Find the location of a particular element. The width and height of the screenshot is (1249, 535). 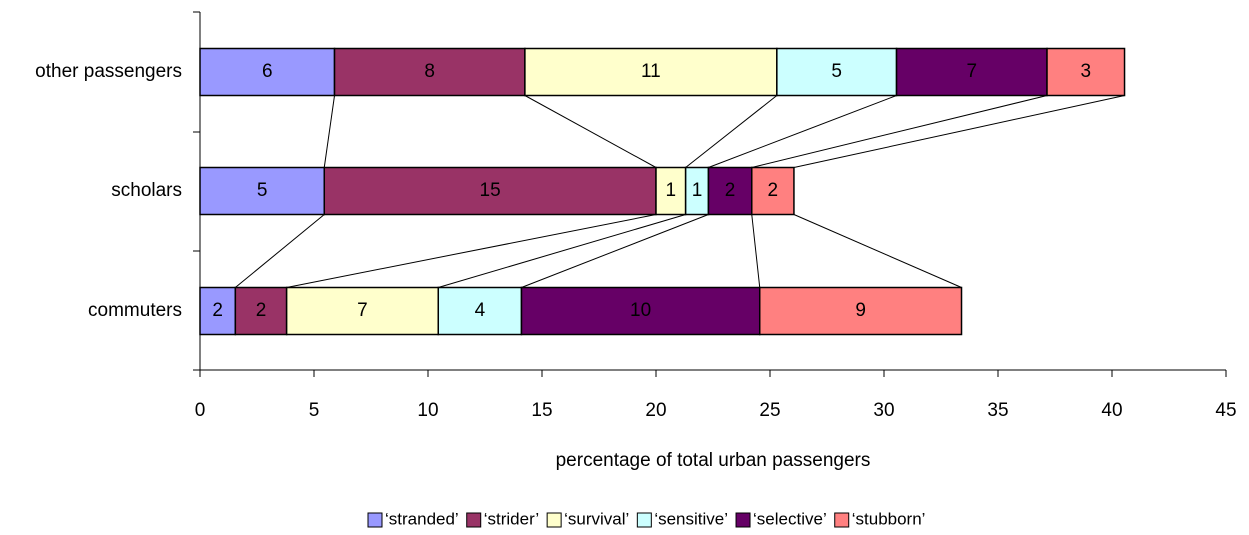

x-tick-label: 45 is located at coordinates (1225, 410).